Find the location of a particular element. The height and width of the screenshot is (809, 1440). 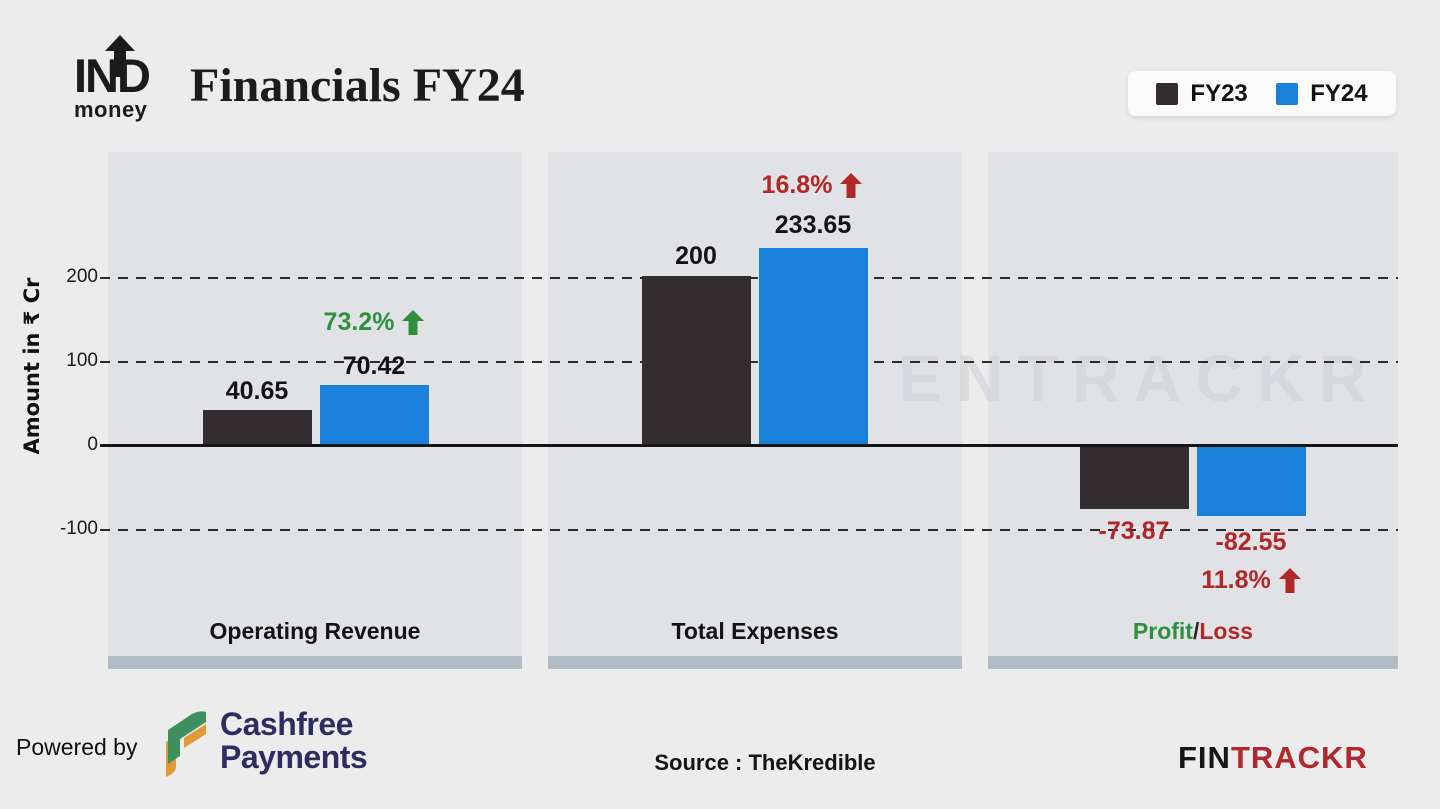

change-label-revenue: 73.2% is located at coordinates (374, 322).